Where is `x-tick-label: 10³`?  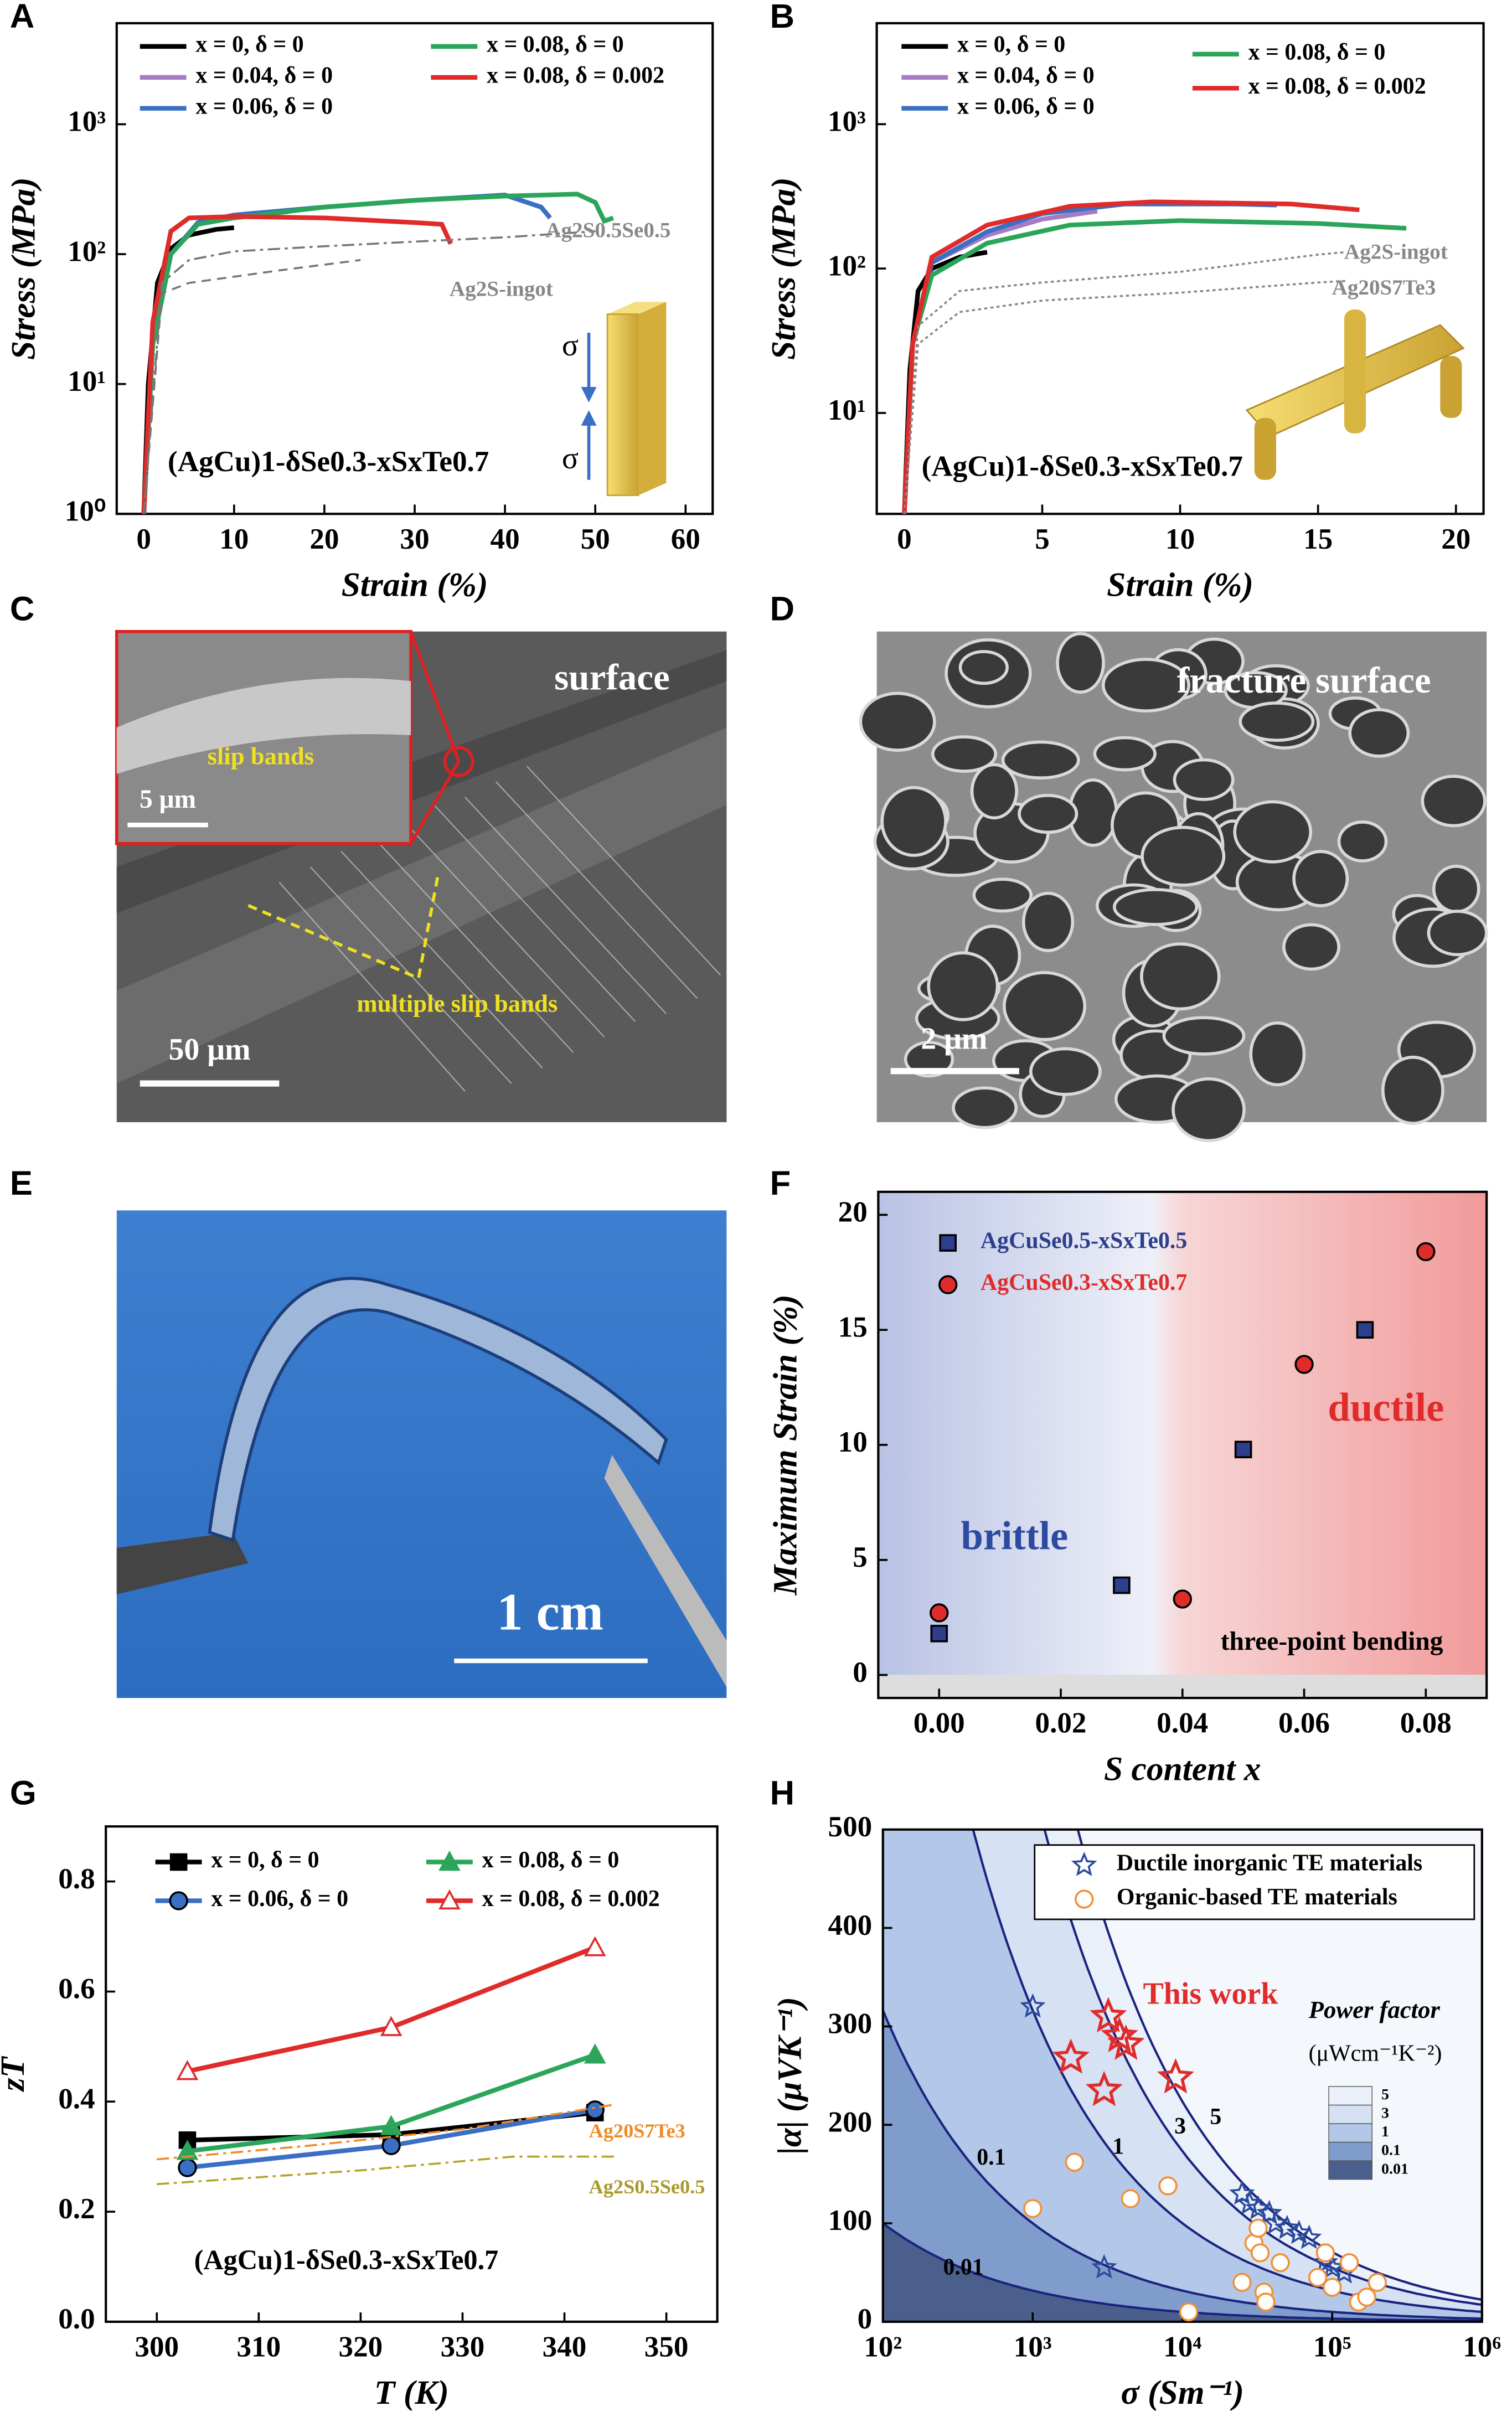
x-tick-label: 10³ is located at coordinates (1033, 2347).